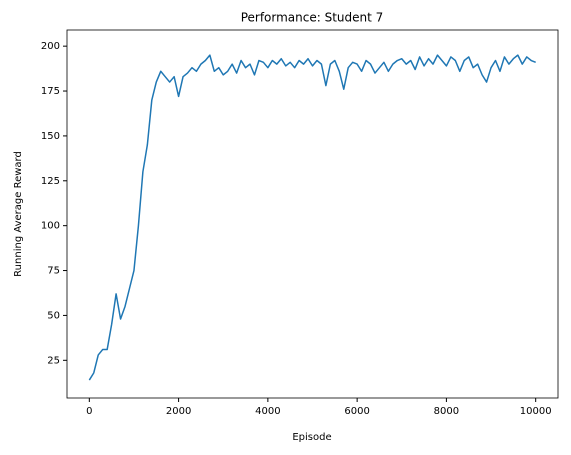  I want to click on y-tick-label: 175, so click(50, 91).